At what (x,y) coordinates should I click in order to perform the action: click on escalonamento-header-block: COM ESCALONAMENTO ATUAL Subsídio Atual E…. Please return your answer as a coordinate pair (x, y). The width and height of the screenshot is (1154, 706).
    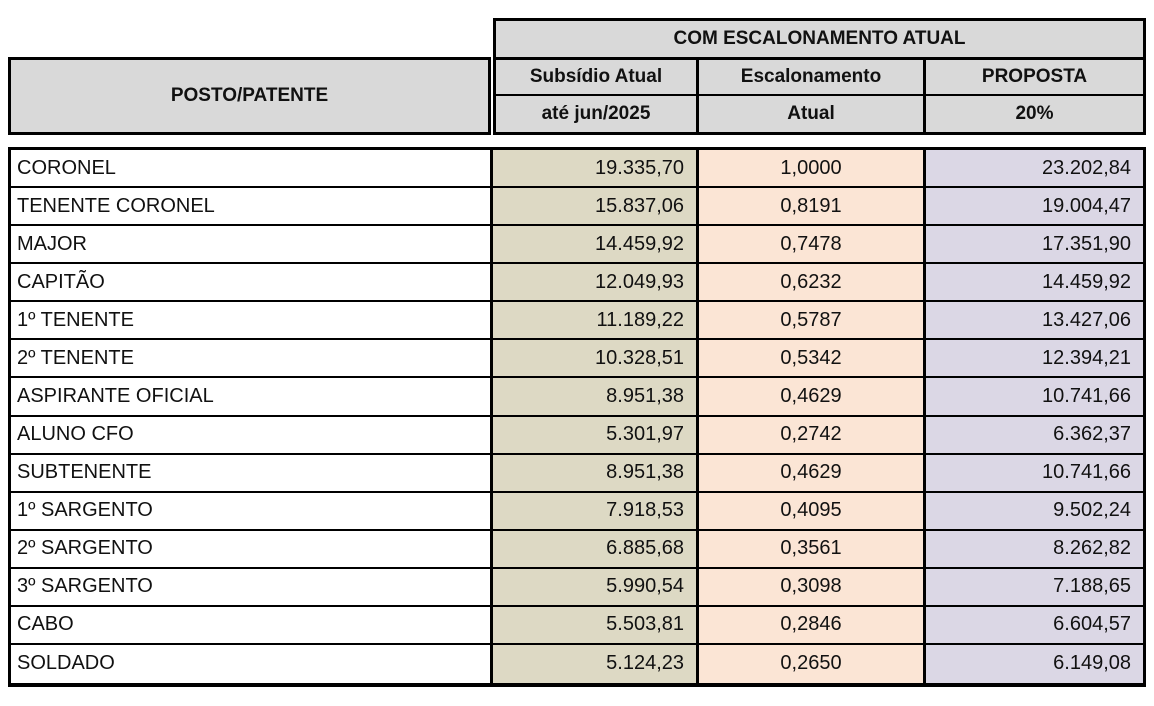
    Looking at the image, I should click on (819, 76).